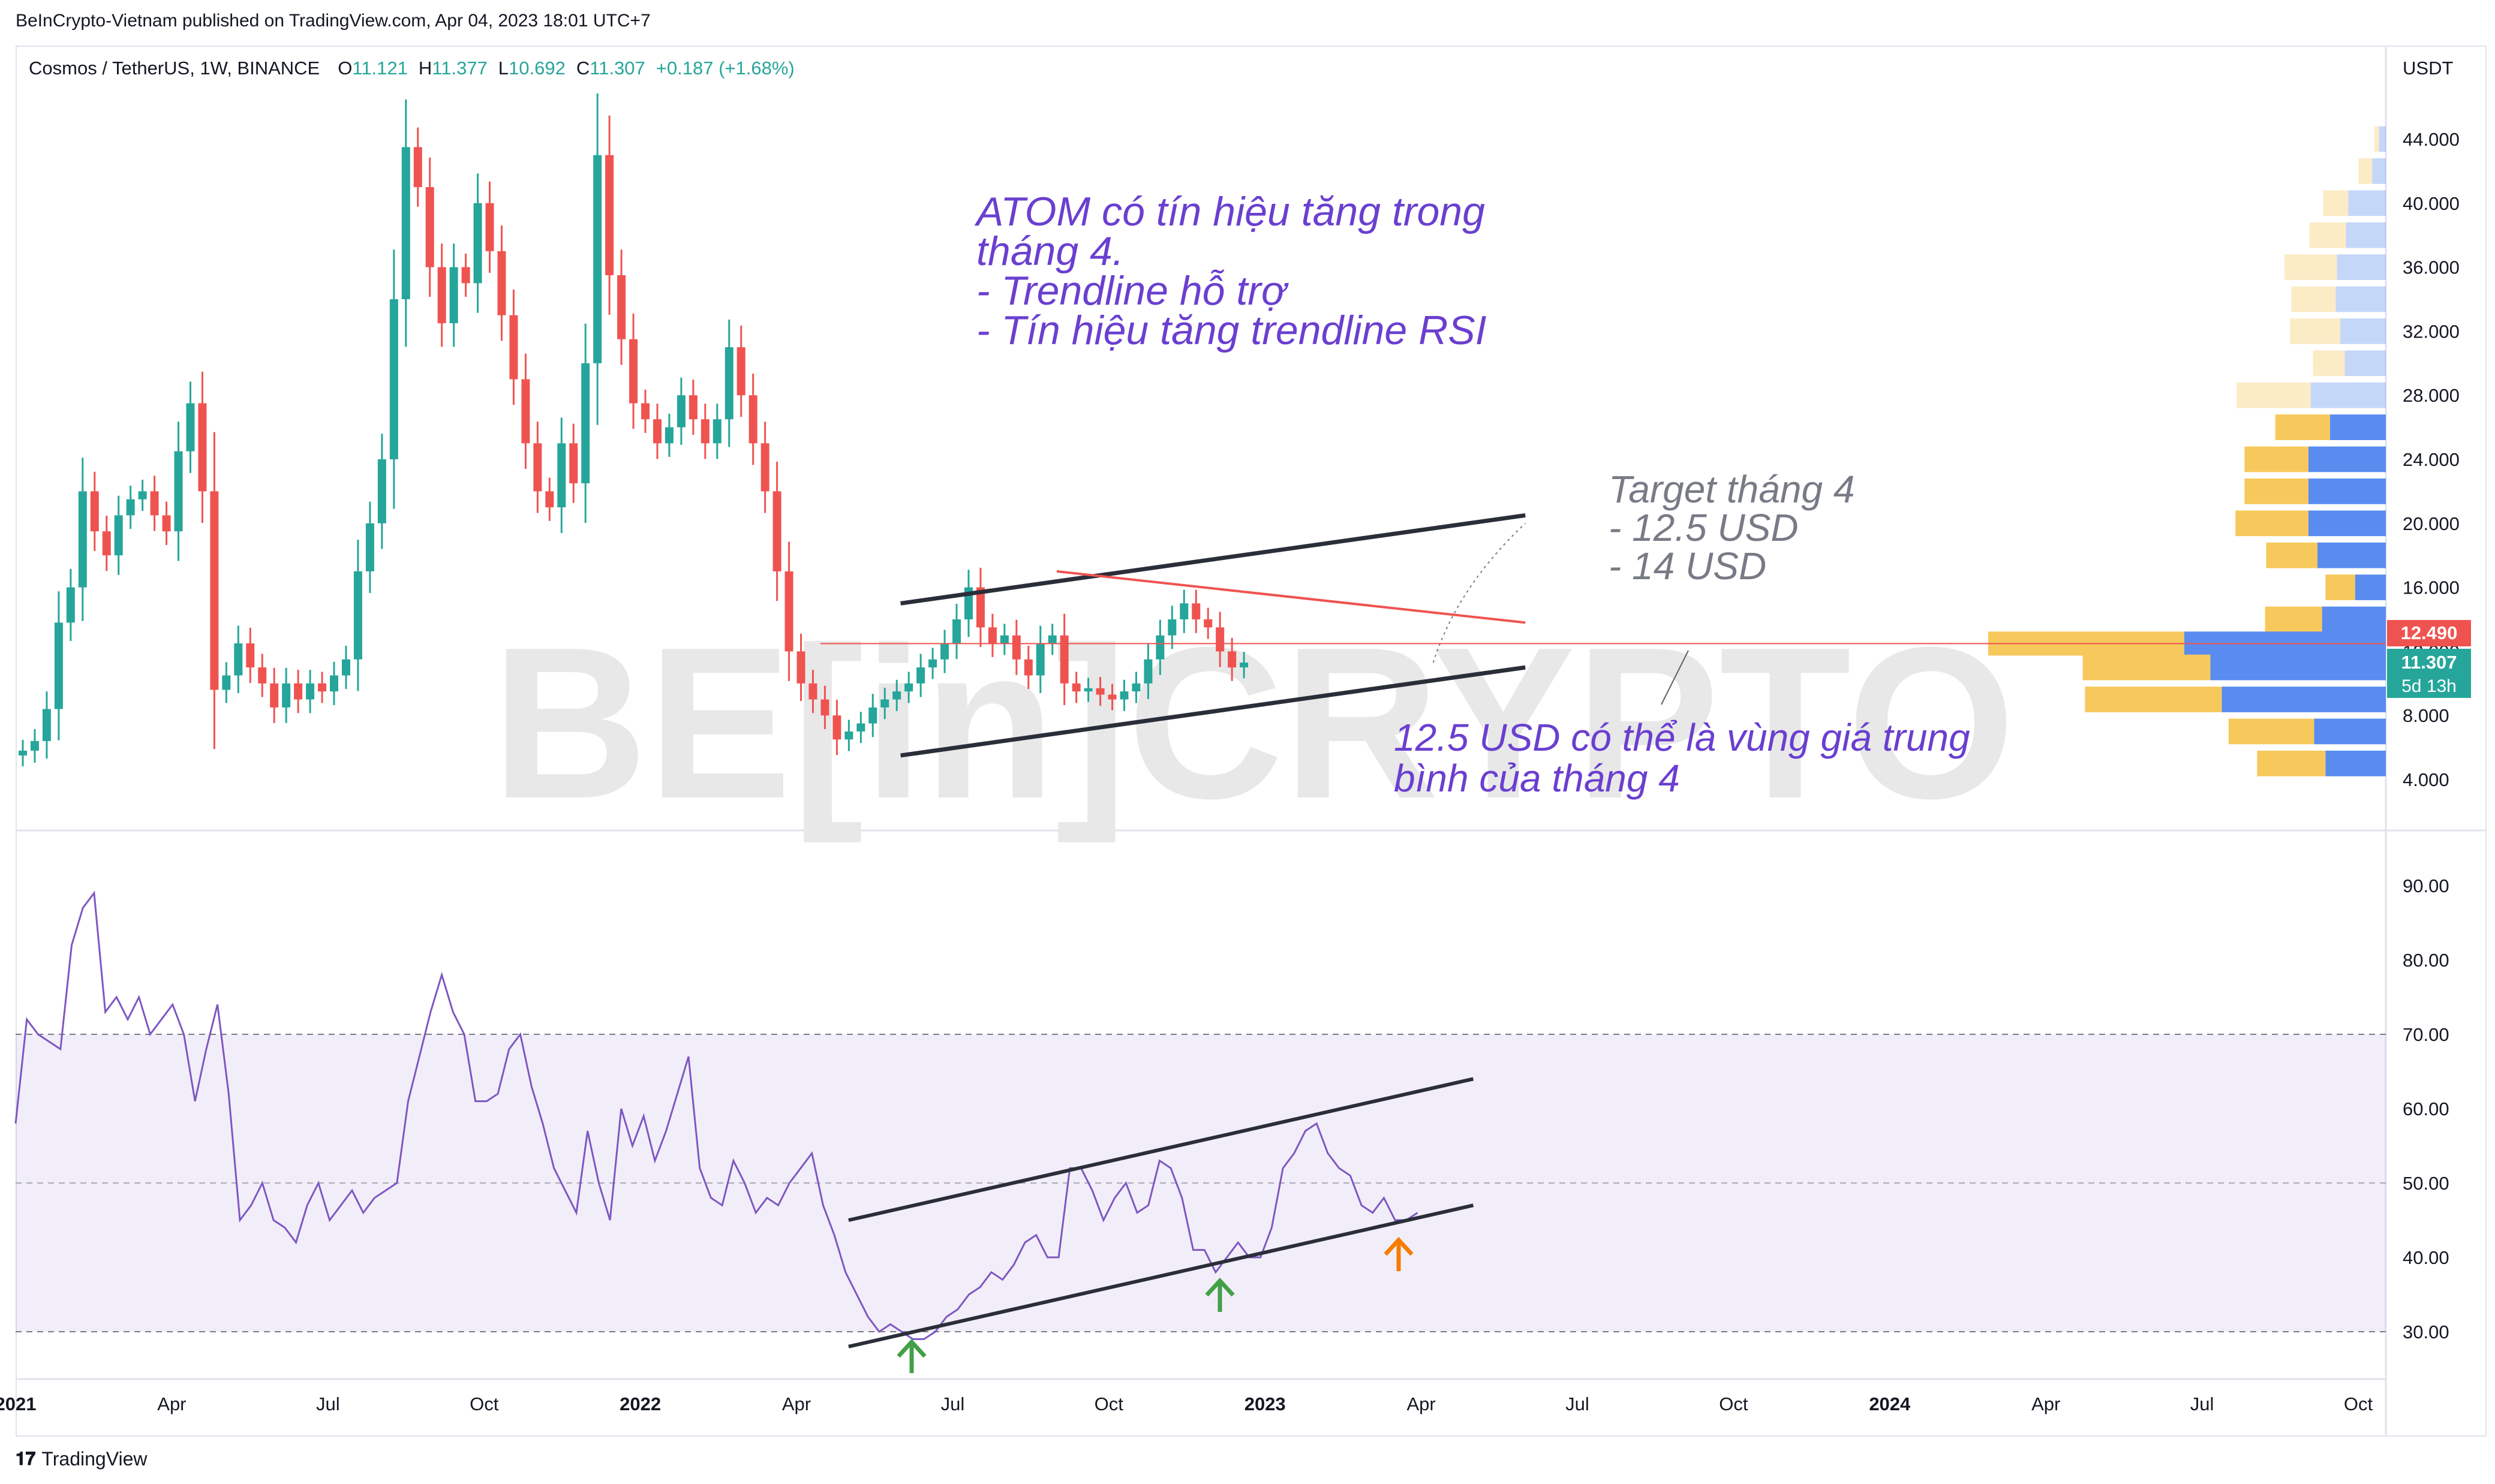 This screenshot has width=2495, height=1484. I want to click on time-tick: 2023, so click(1265, 1403).